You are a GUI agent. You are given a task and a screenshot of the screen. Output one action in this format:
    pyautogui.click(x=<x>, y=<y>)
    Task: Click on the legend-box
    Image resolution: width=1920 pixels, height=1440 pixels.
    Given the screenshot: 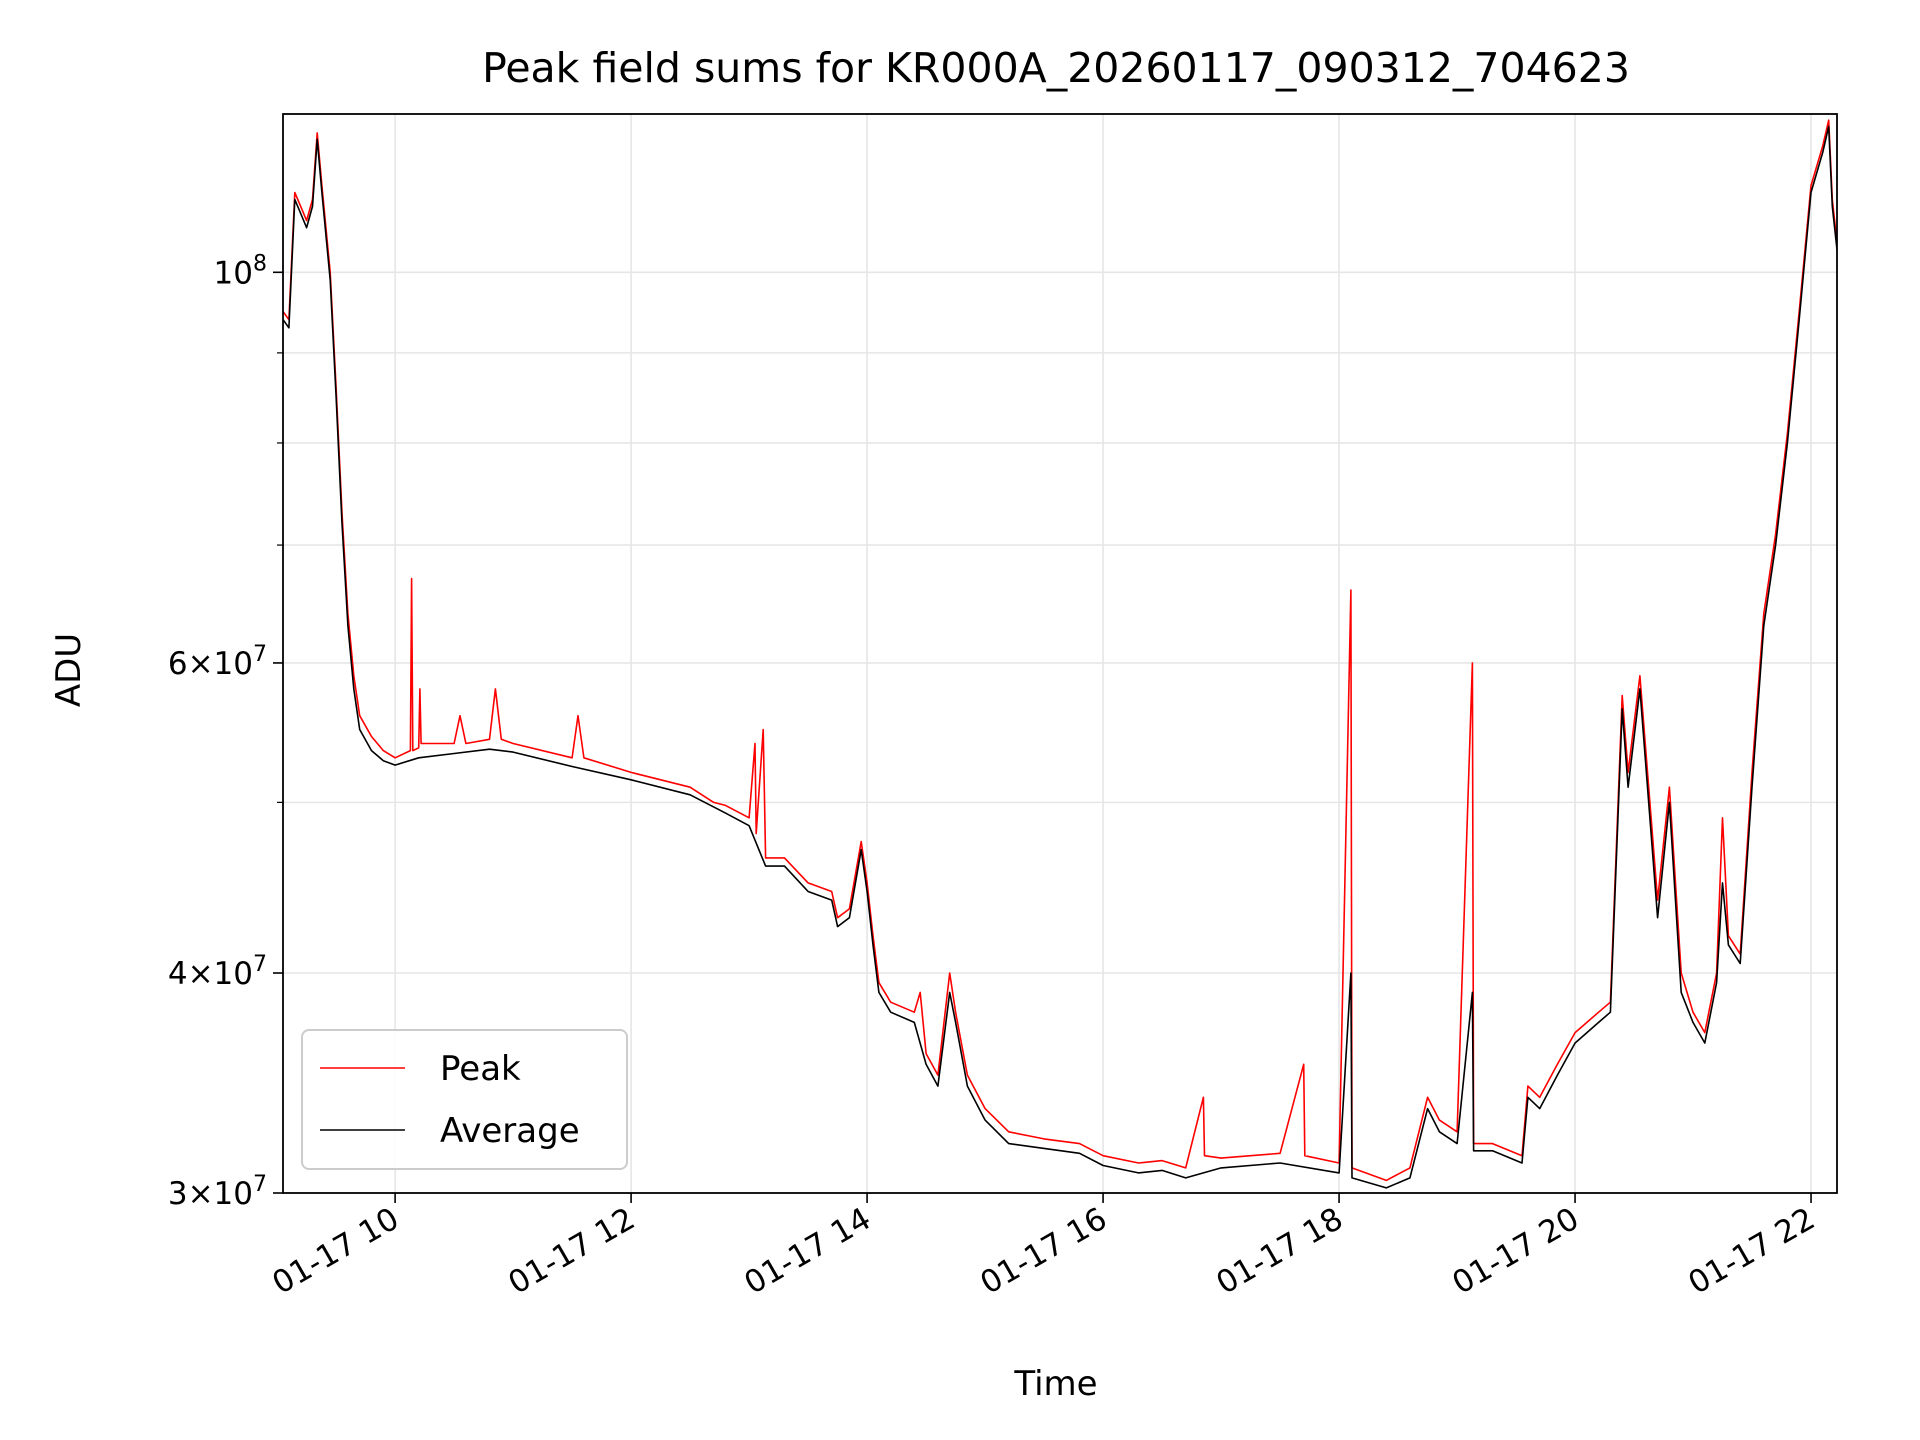 What is the action you would take?
    pyautogui.click(x=464, y=1099)
    